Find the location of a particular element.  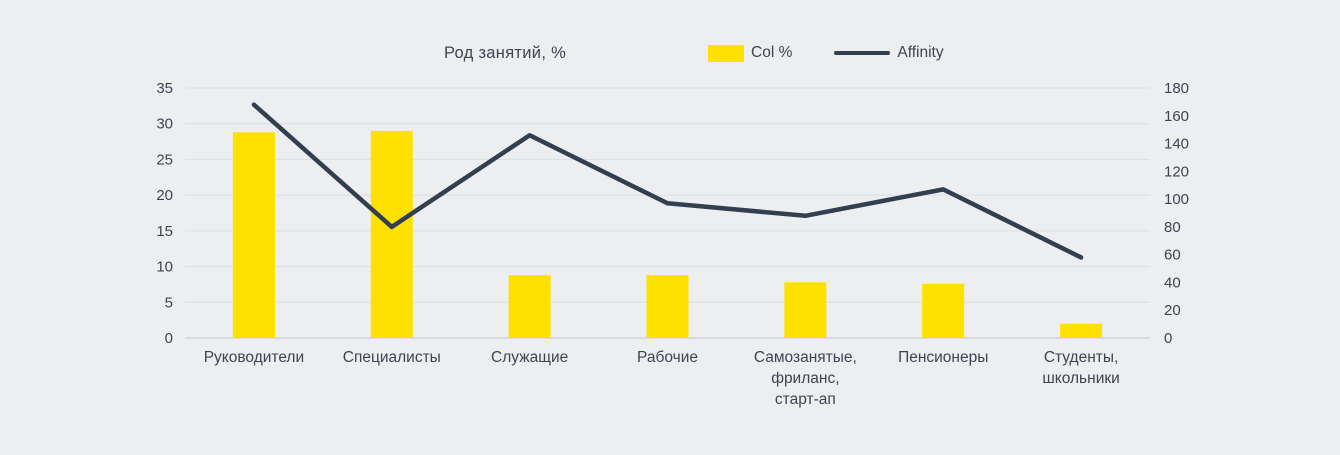

category-label: Руководители is located at coordinates (254, 357).